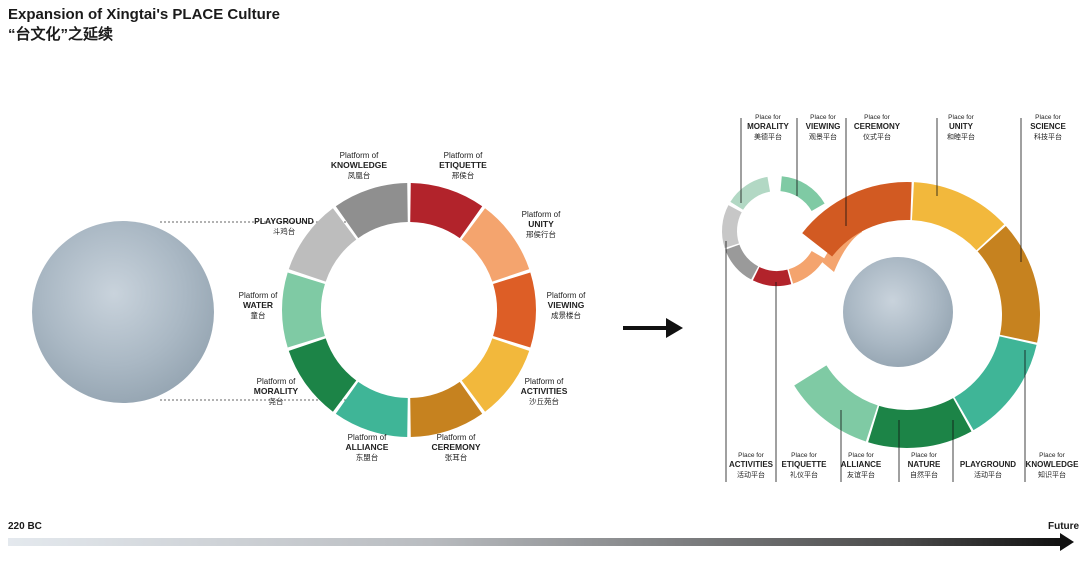 This screenshot has height=569, width=1080. I want to click on right-large-ring, so click(917, 315).